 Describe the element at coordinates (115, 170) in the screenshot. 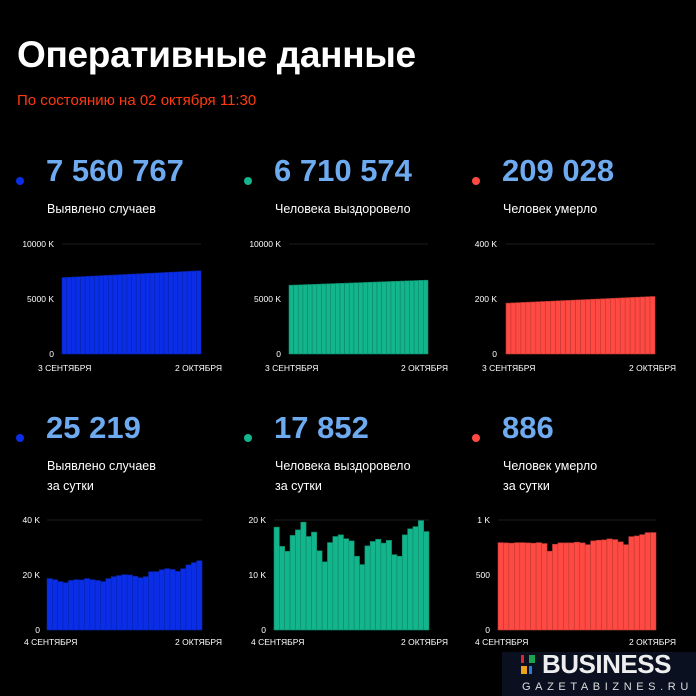

I see `stat-value: 7 560 767` at that location.